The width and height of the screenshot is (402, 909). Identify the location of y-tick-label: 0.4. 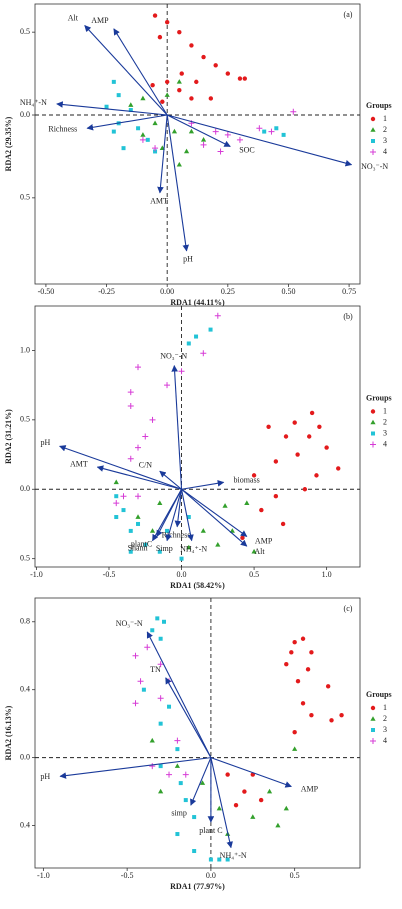
(25, 824).